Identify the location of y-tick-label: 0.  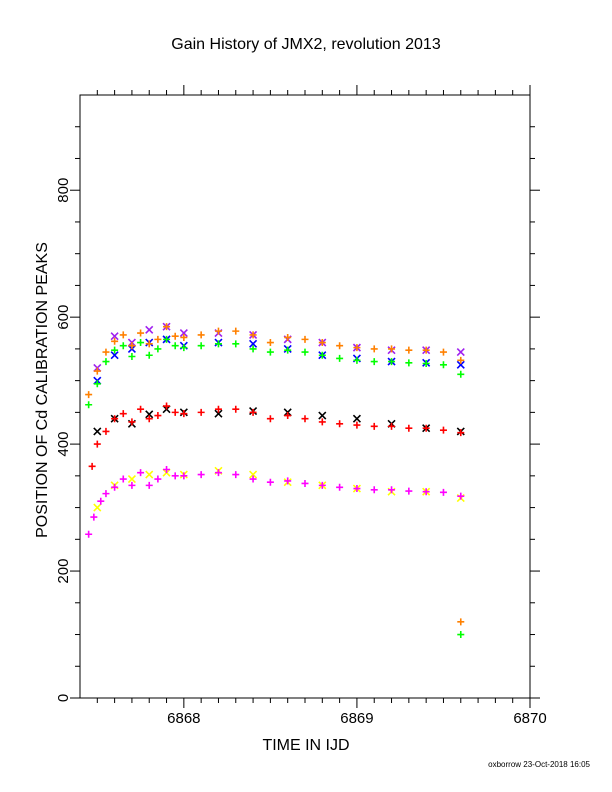
(63, 698).